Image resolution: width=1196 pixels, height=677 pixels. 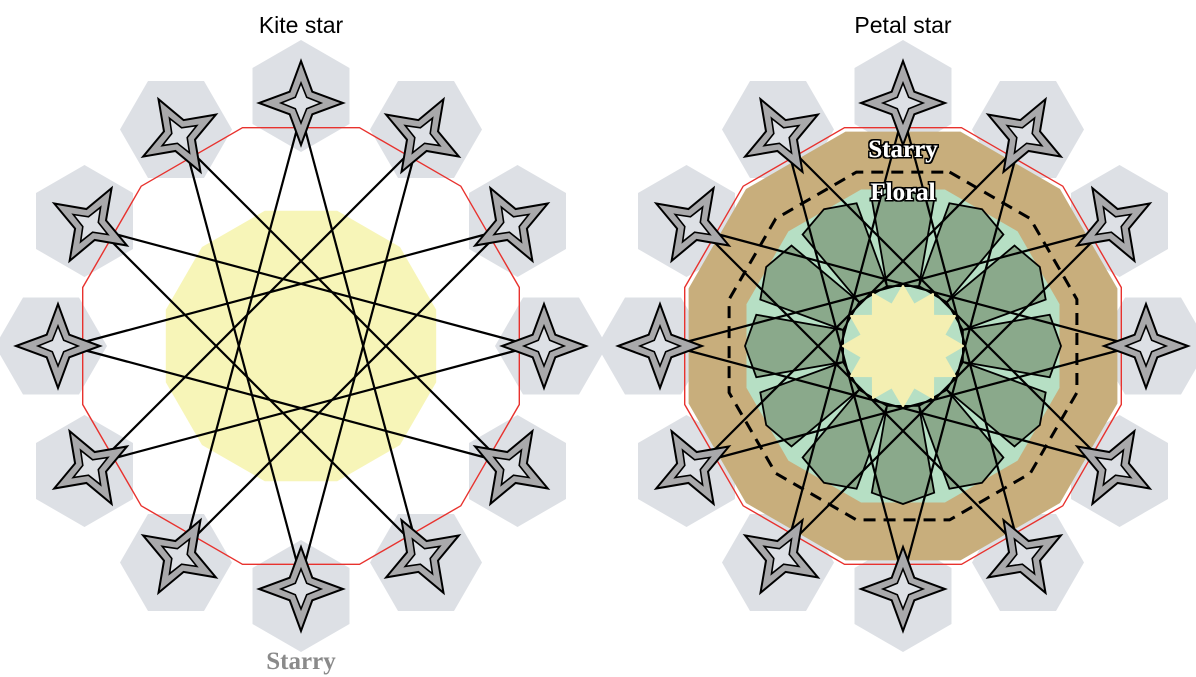 What do you see at coordinates (301, 25) in the screenshot?
I see `panel-title-kite: Kite star` at bounding box center [301, 25].